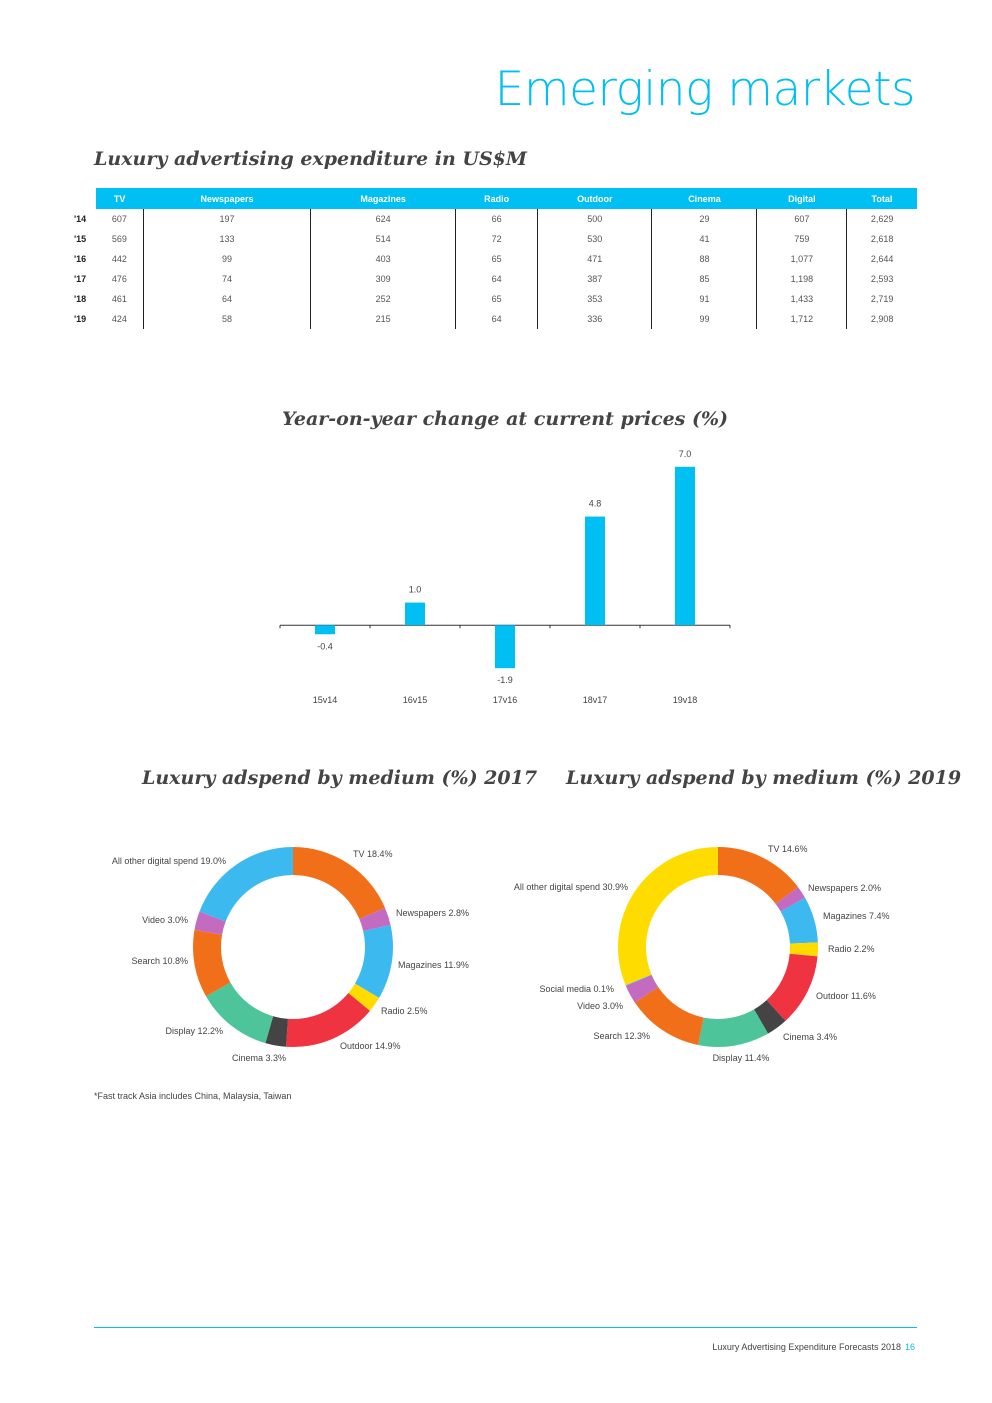 This screenshot has height=1403, width=992. Describe the element at coordinates (594, 259) in the screenshot. I see `table-cell: 471` at that location.